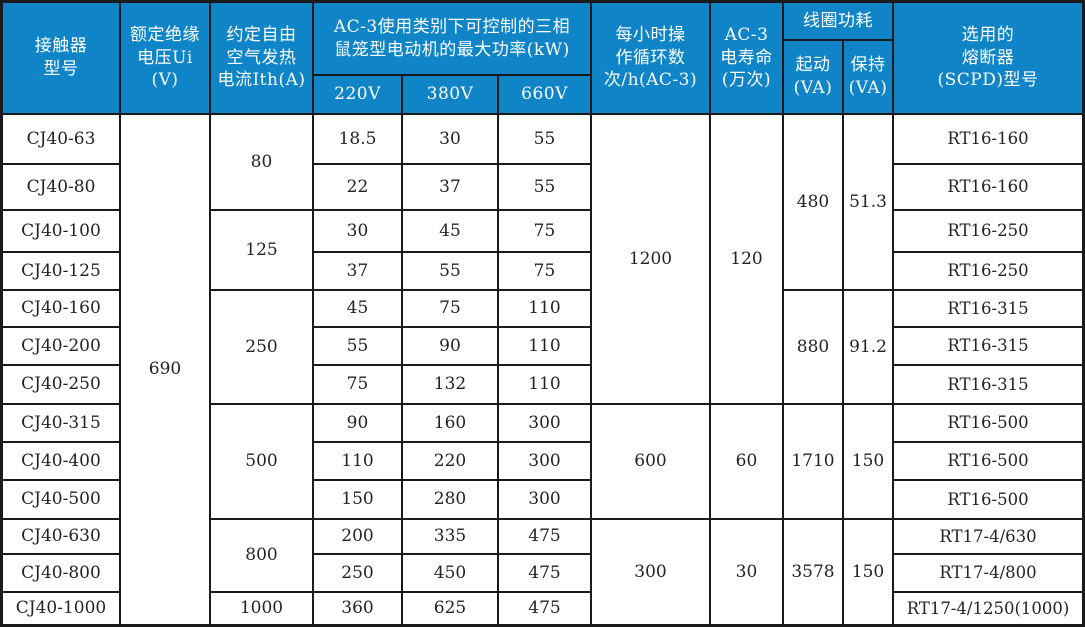 Image resolution: width=1085 pixels, height=627 pixels. I want to click on model-cell: CJ40-125, so click(61, 271).